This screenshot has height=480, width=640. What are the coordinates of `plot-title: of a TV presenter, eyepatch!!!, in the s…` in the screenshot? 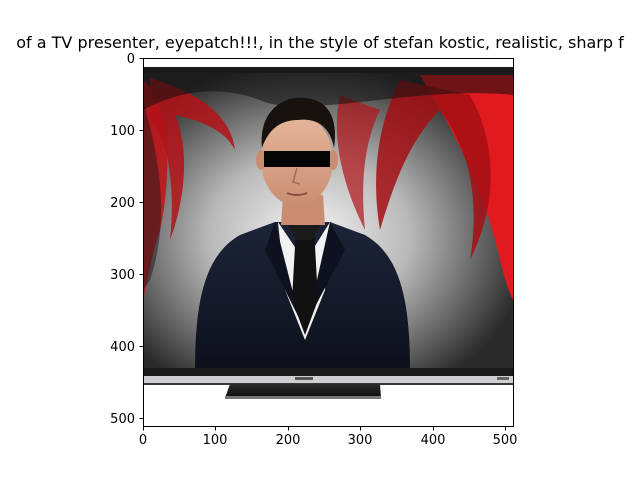 It's located at (320, 43).